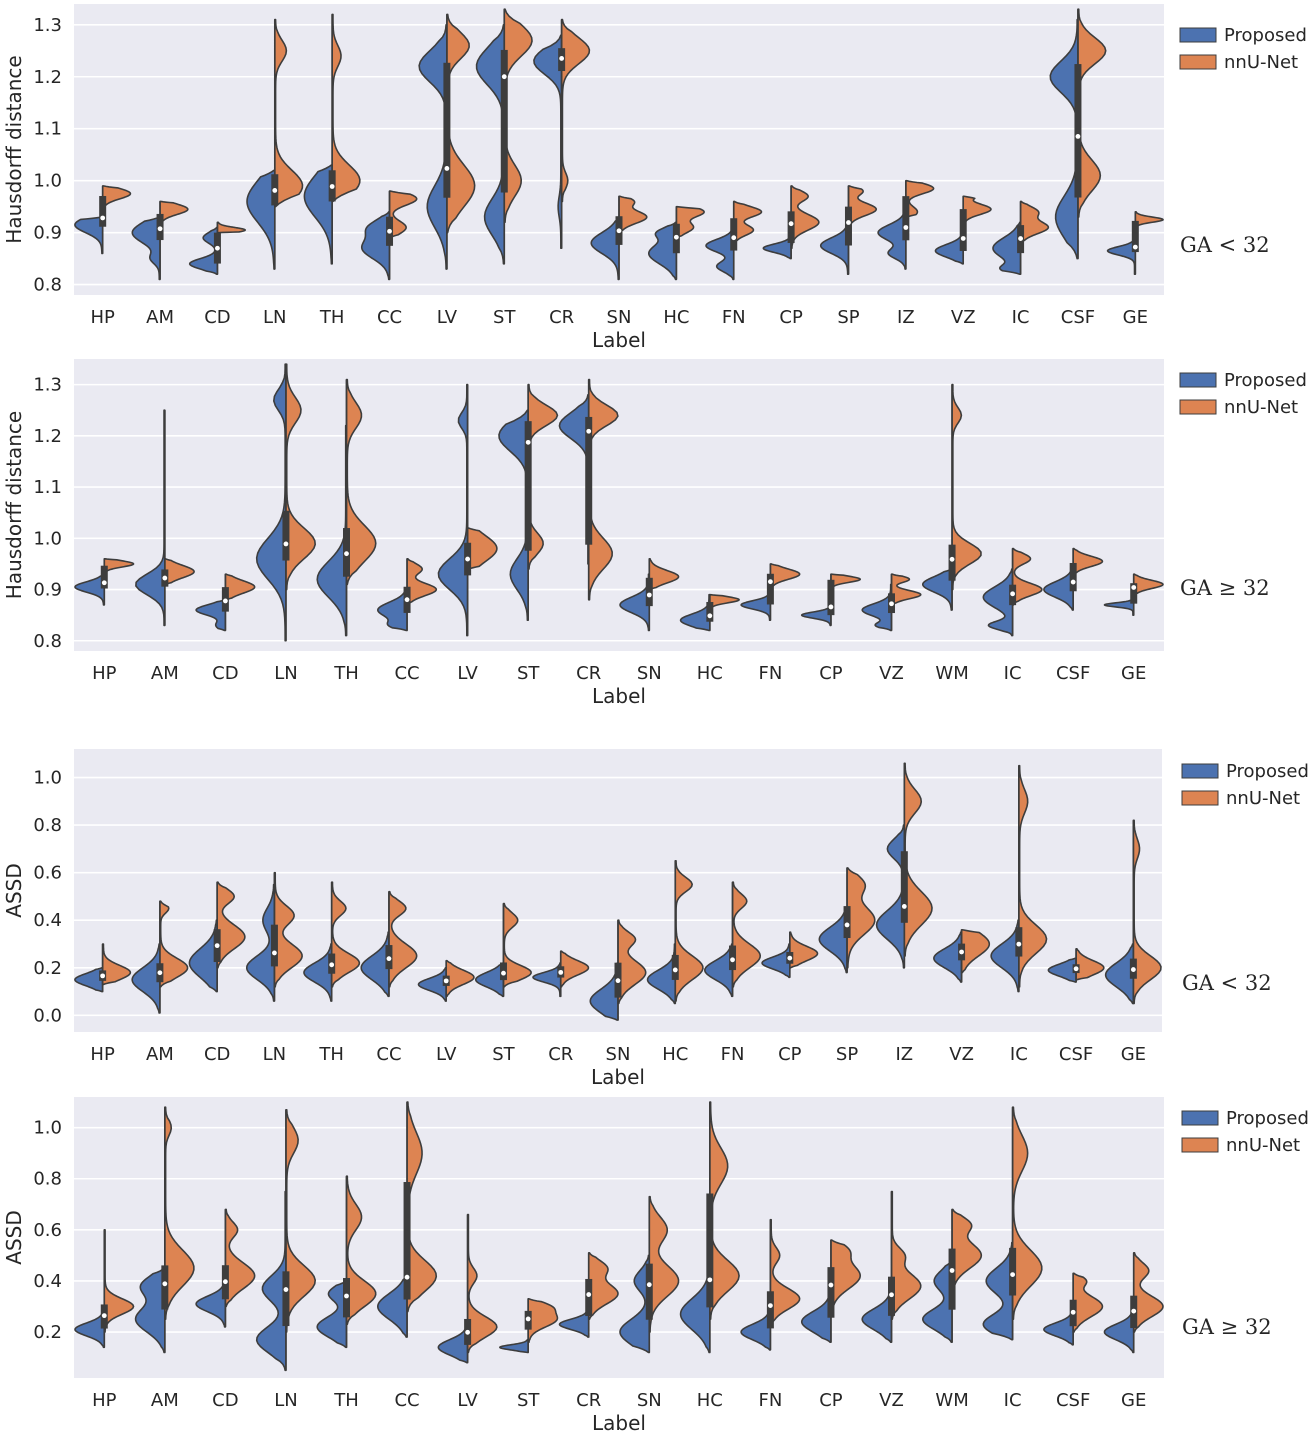 This screenshot has height=1442, width=1314. Describe the element at coordinates (1019, 878) in the screenshot. I see `violin-ic` at that location.